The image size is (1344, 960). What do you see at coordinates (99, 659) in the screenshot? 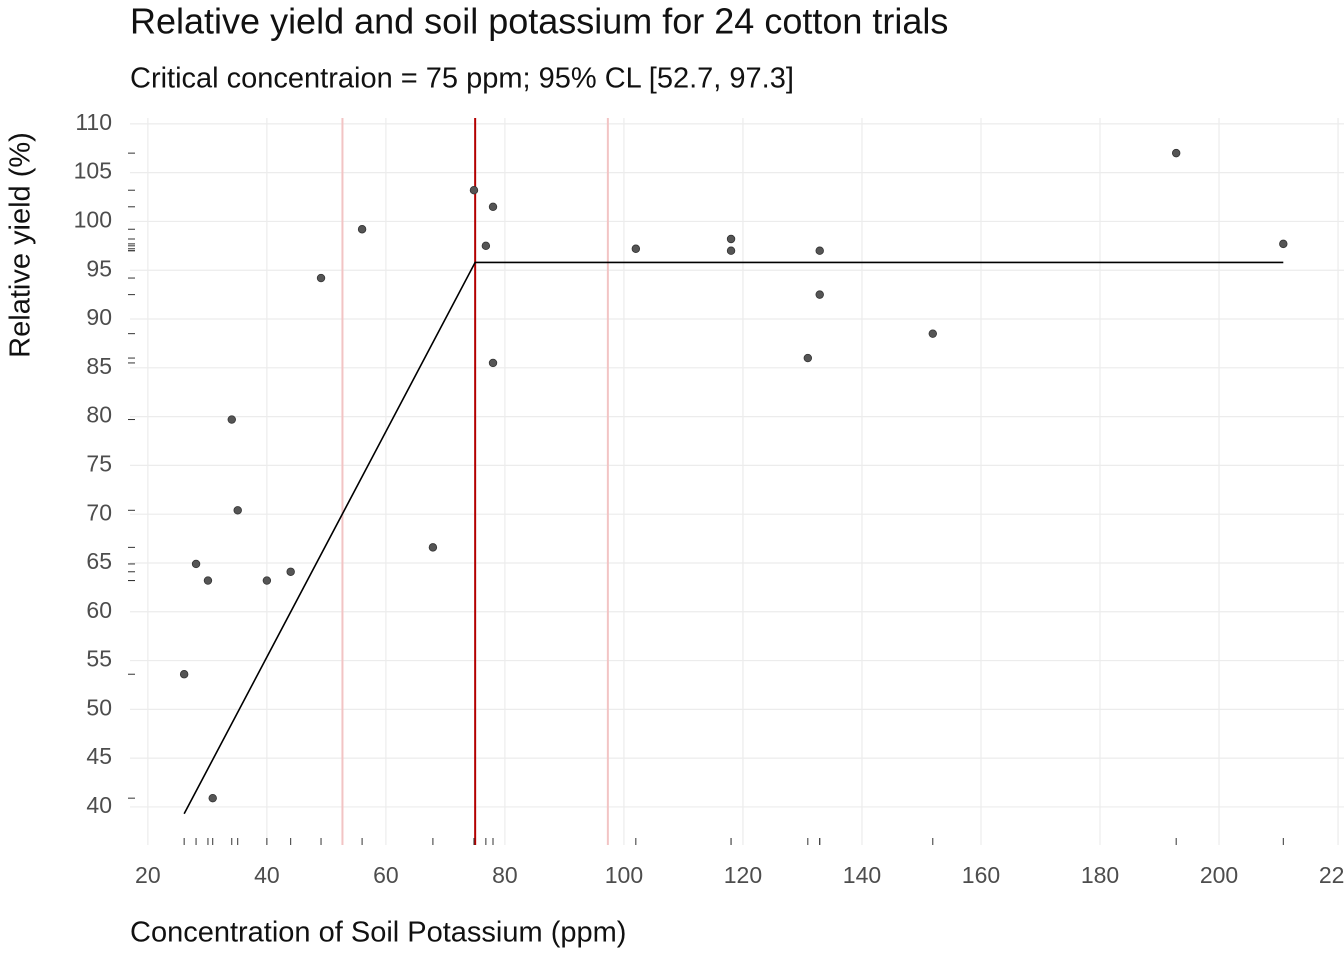
I see `y-tick-label: 55` at bounding box center [99, 659].